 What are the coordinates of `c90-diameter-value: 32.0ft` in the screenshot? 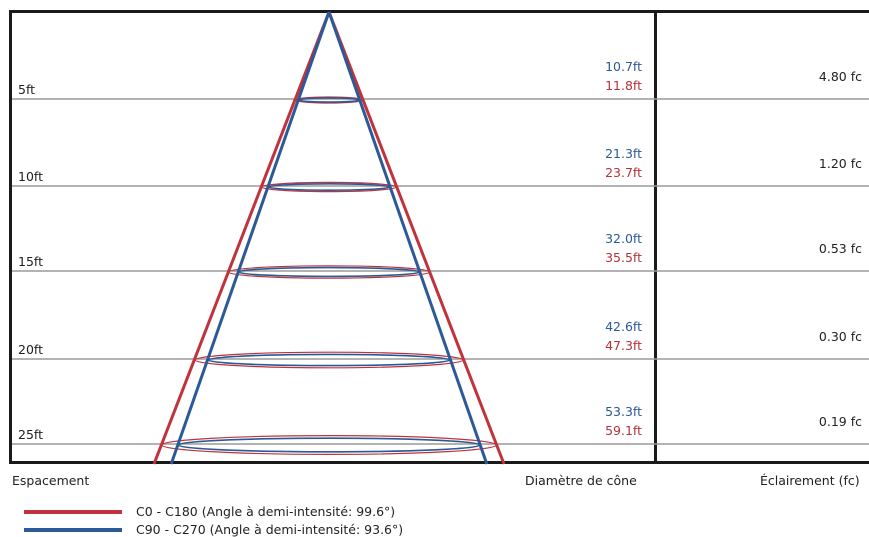 It's located at (623, 238).